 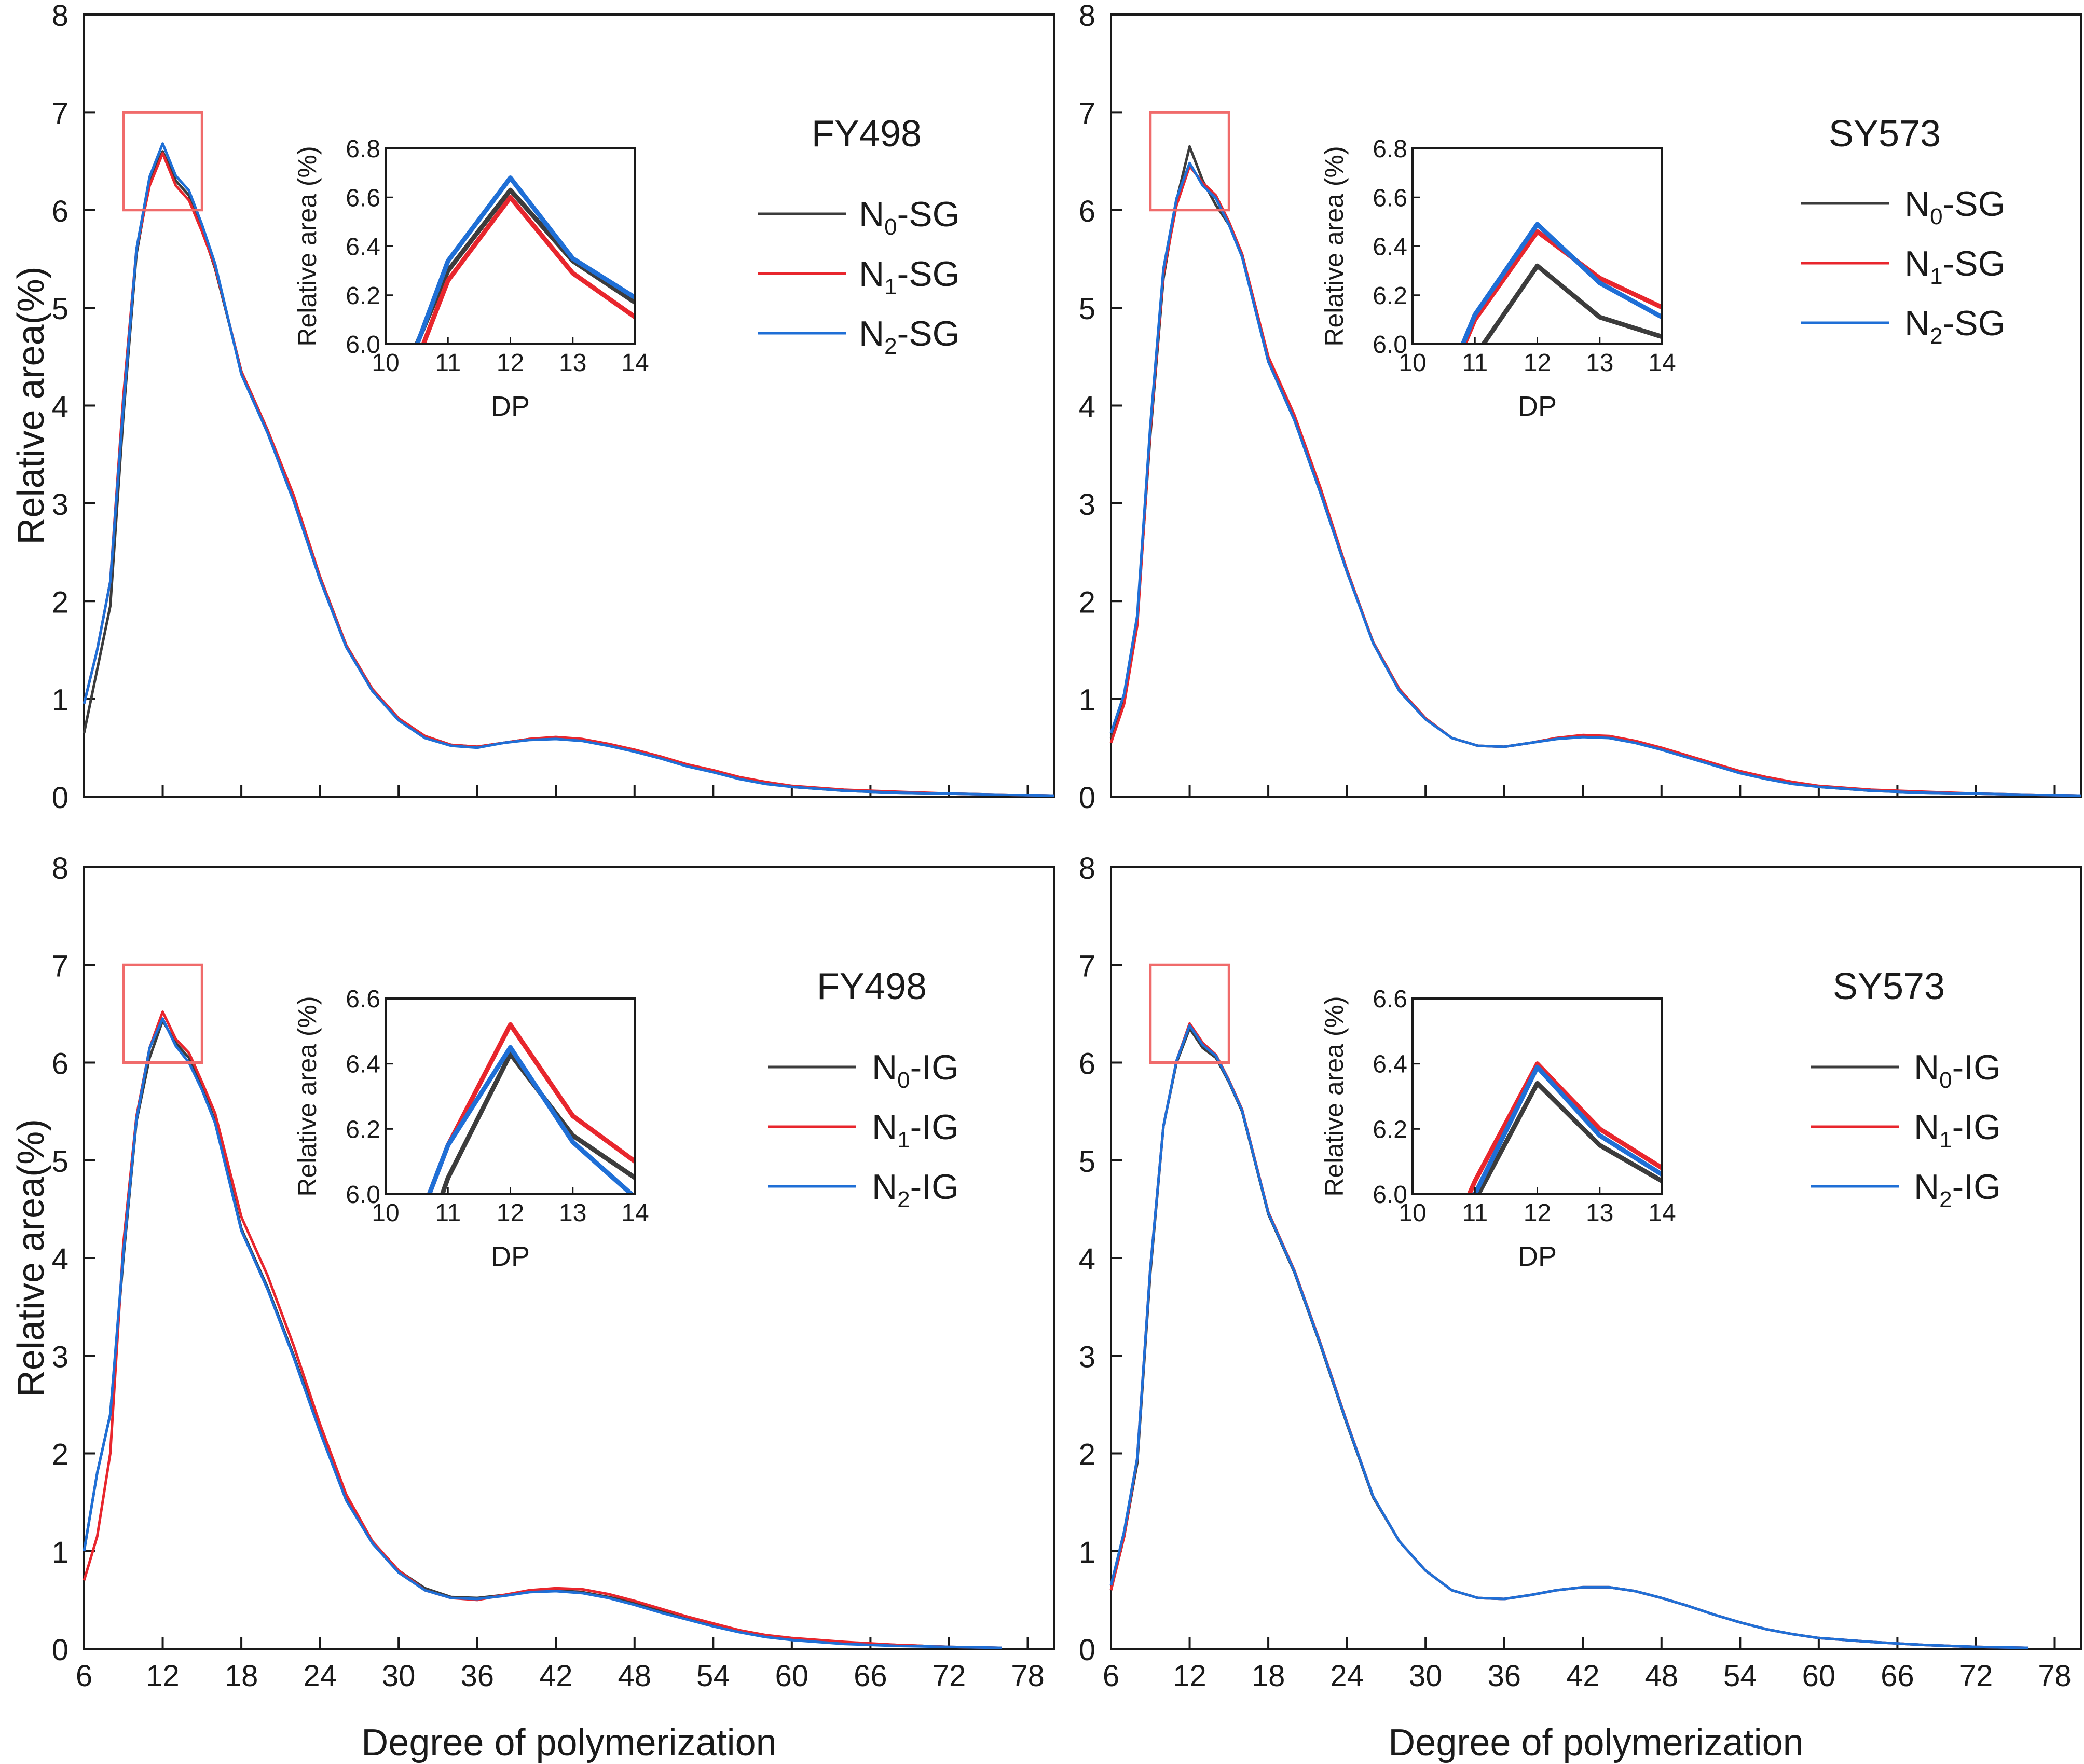 What do you see at coordinates (1955, 207) in the screenshot?
I see `legend-label: N0-SG` at bounding box center [1955, 207].